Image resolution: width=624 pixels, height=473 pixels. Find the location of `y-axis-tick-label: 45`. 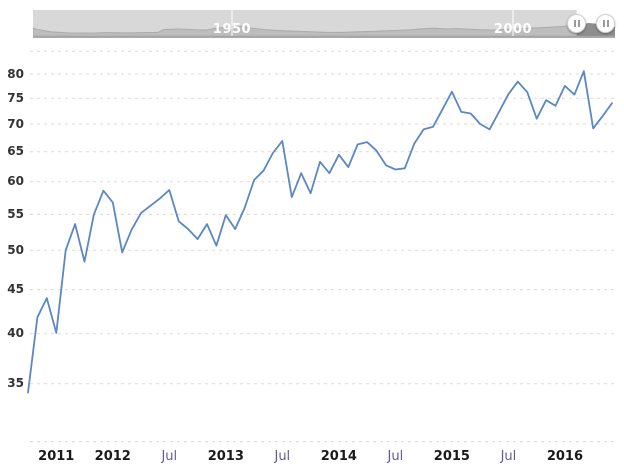

y-axis-tick-label: 45 is located at coordinates (15, 289).